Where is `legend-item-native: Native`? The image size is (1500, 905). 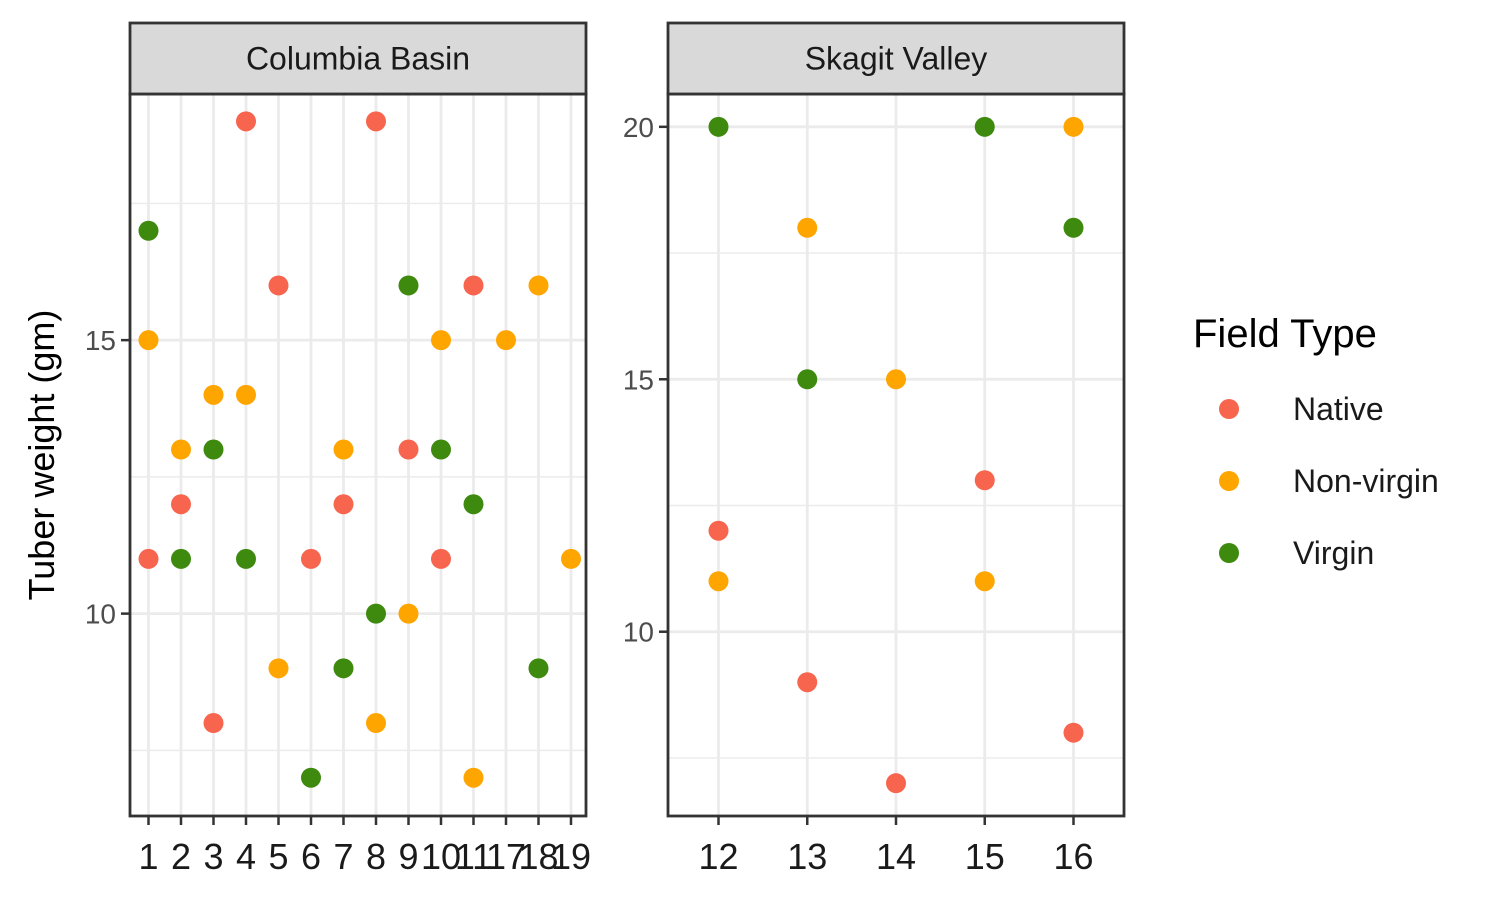 legend-item-native: Native is located at coordinates (1316, 409).